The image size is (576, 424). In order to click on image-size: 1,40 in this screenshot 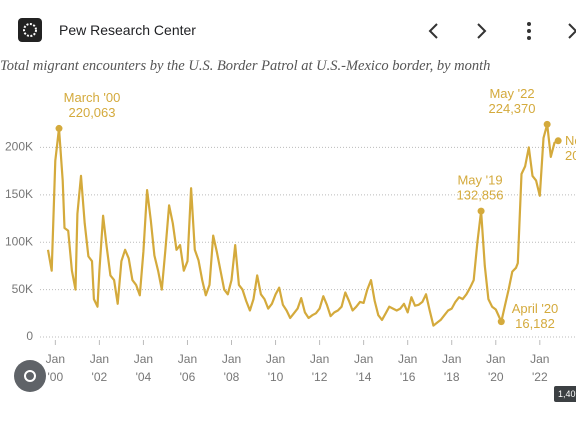, I will do `click(565, 394)`.